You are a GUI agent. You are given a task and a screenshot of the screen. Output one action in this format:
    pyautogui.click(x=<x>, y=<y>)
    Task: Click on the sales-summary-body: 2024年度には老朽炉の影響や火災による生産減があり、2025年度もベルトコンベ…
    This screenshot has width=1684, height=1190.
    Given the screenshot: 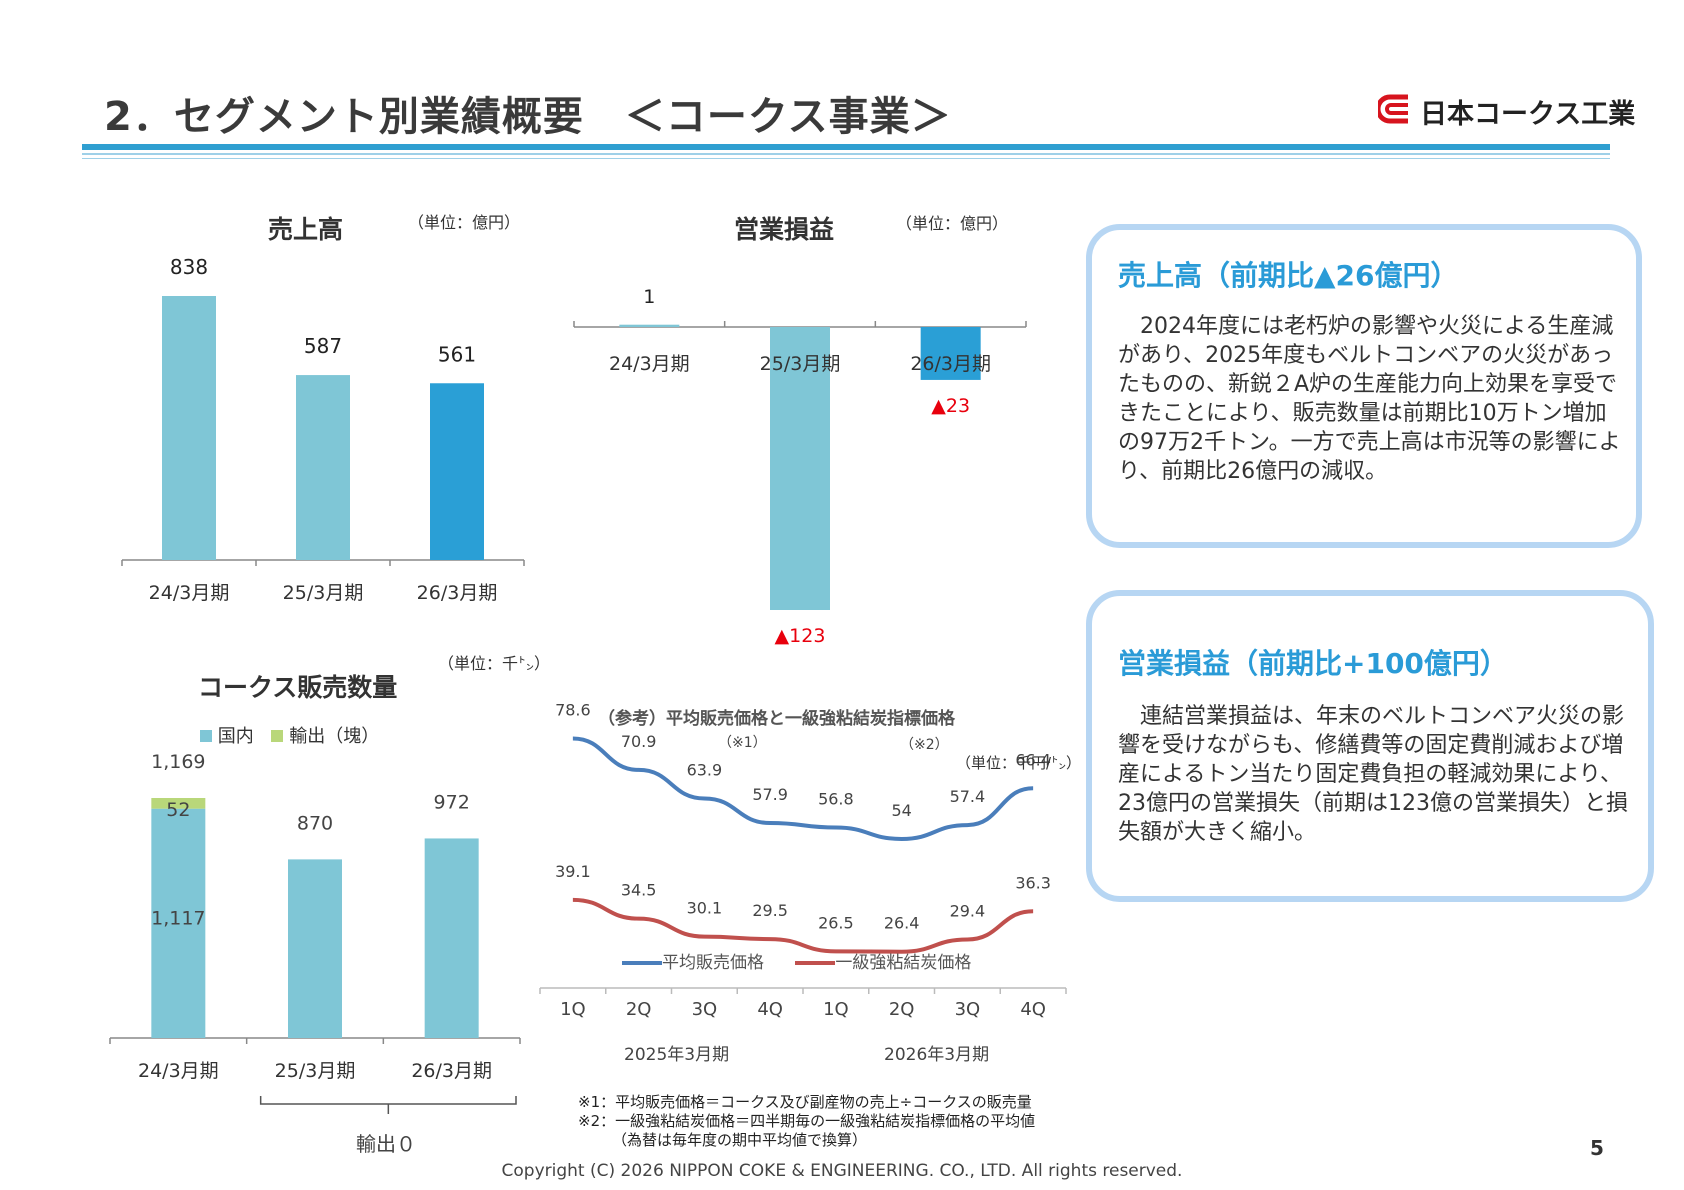 What is the action you would take?
    pyautogui.click(x=1369, y=399)
    